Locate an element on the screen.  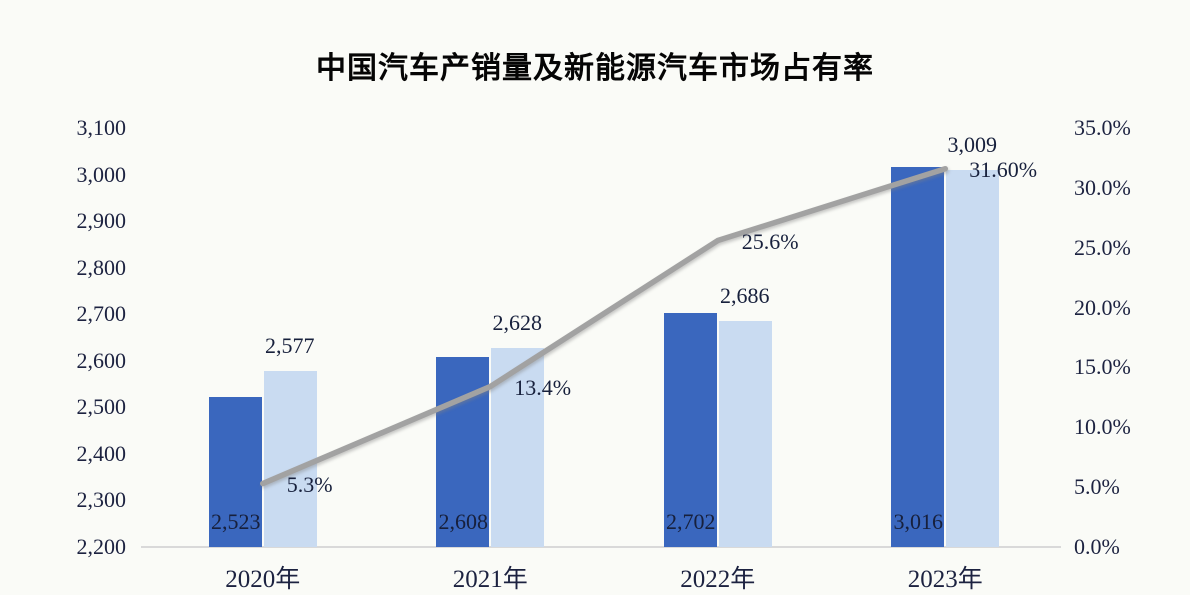
bar-value-label-inside: 3,016 is located at coordinates (918, 521).